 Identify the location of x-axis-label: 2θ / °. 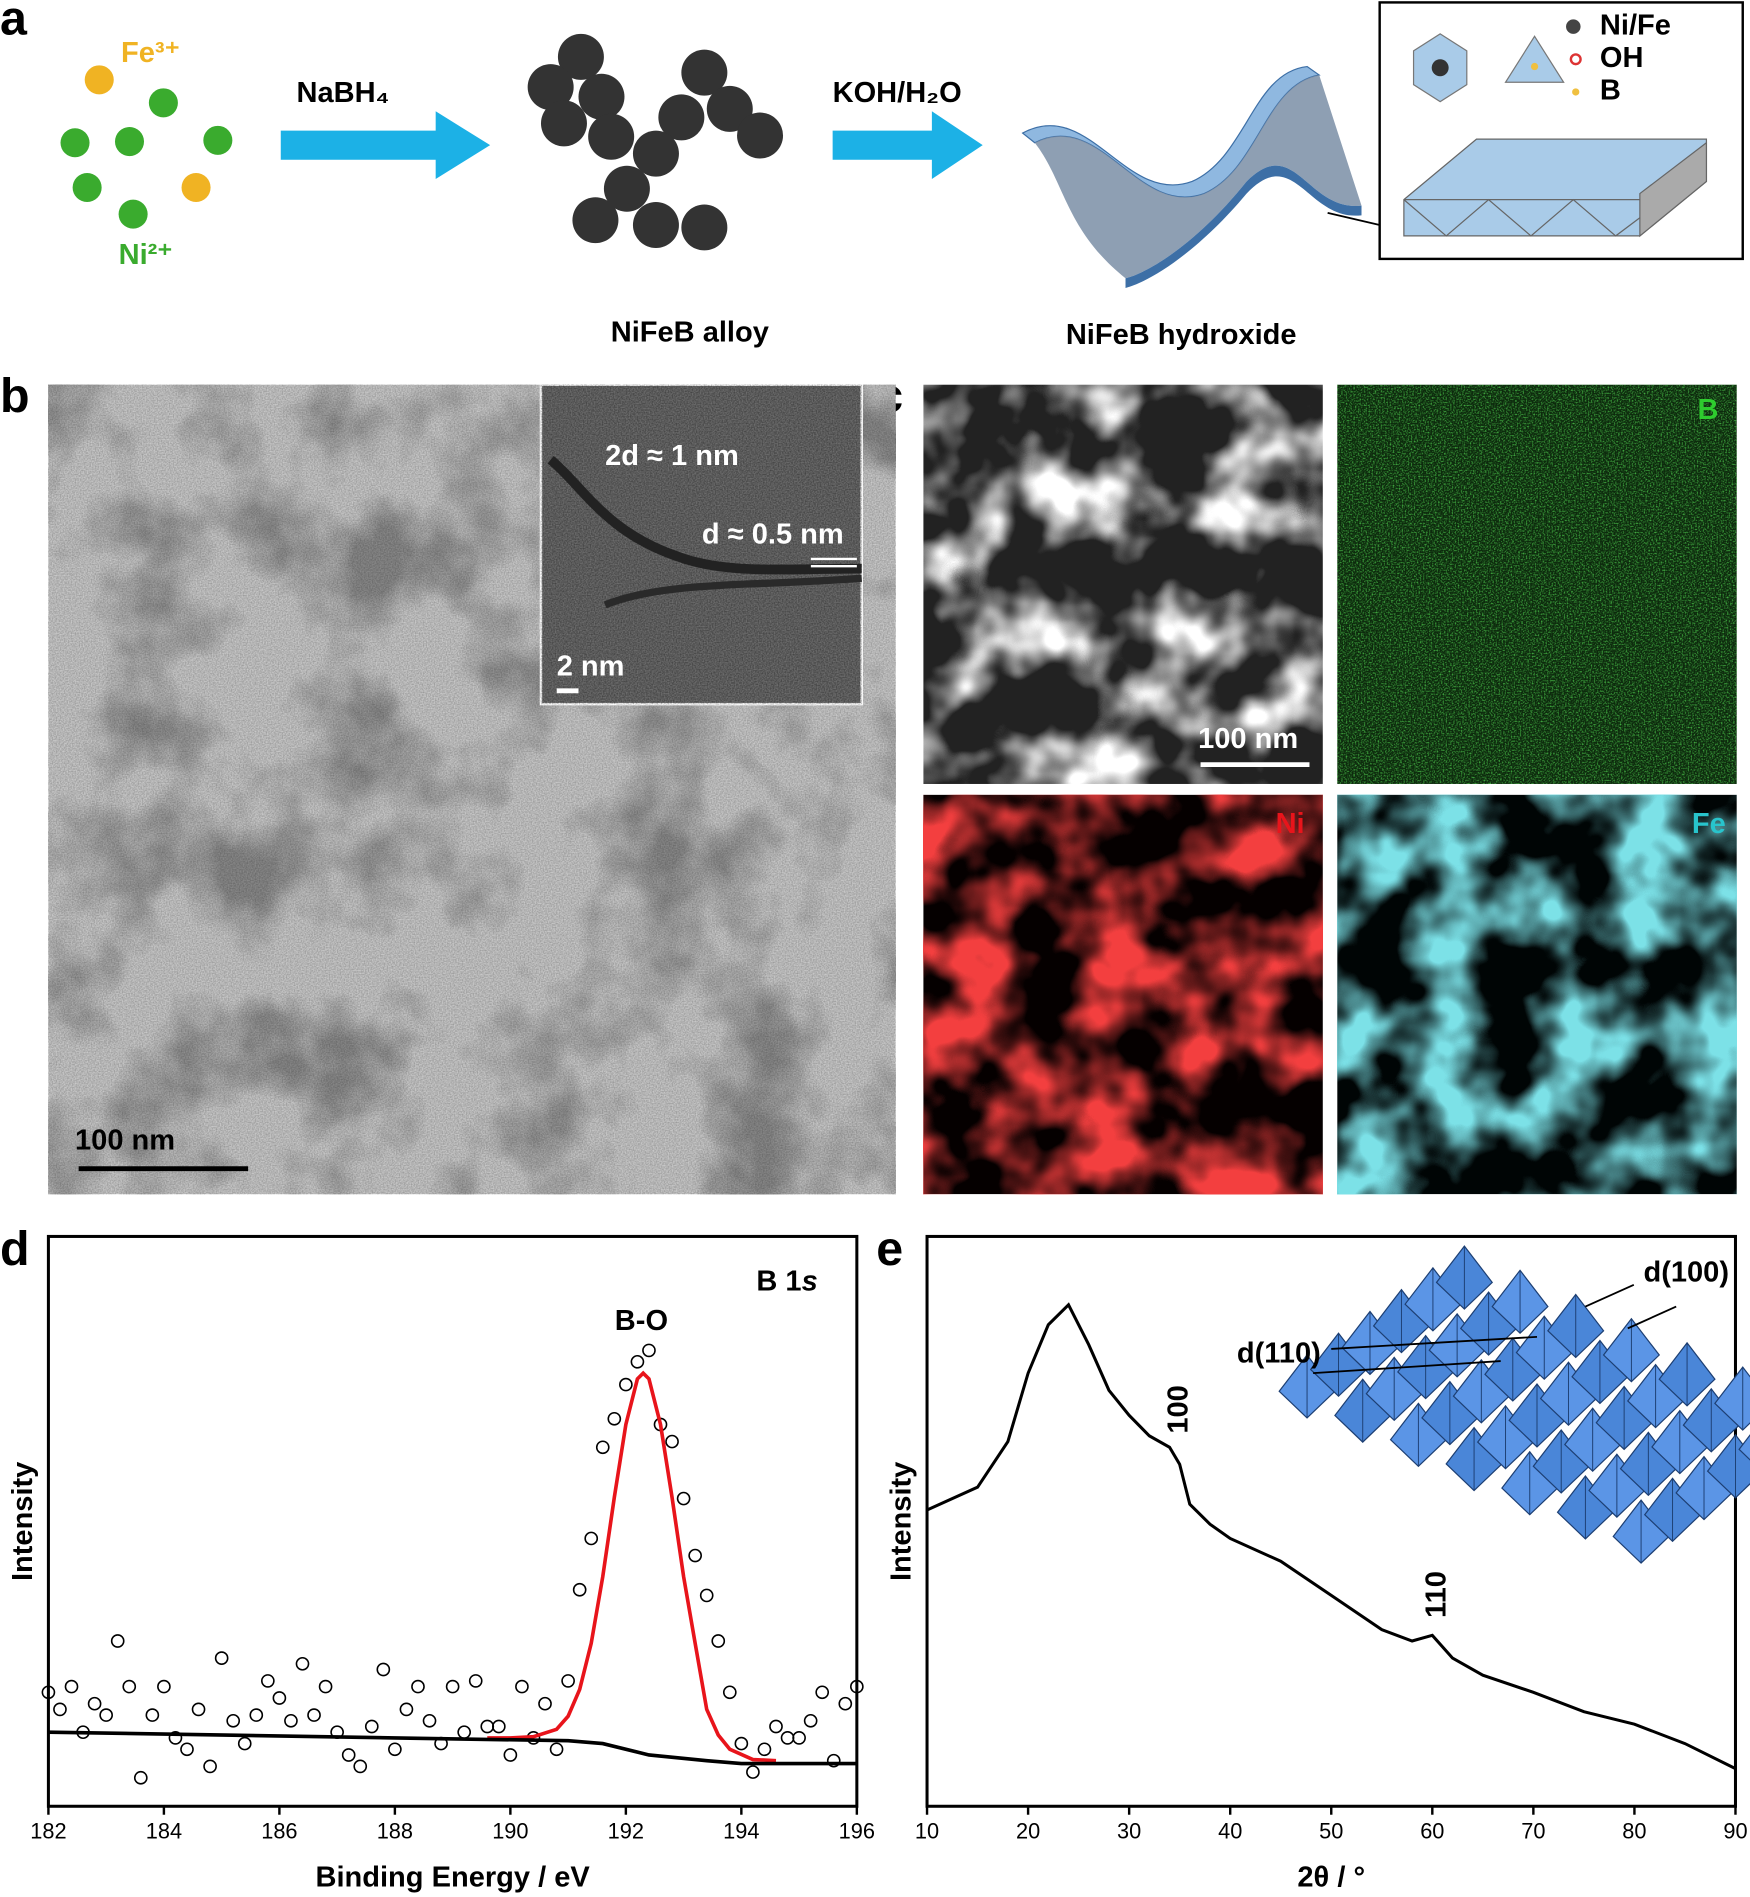
(1331, 1878).